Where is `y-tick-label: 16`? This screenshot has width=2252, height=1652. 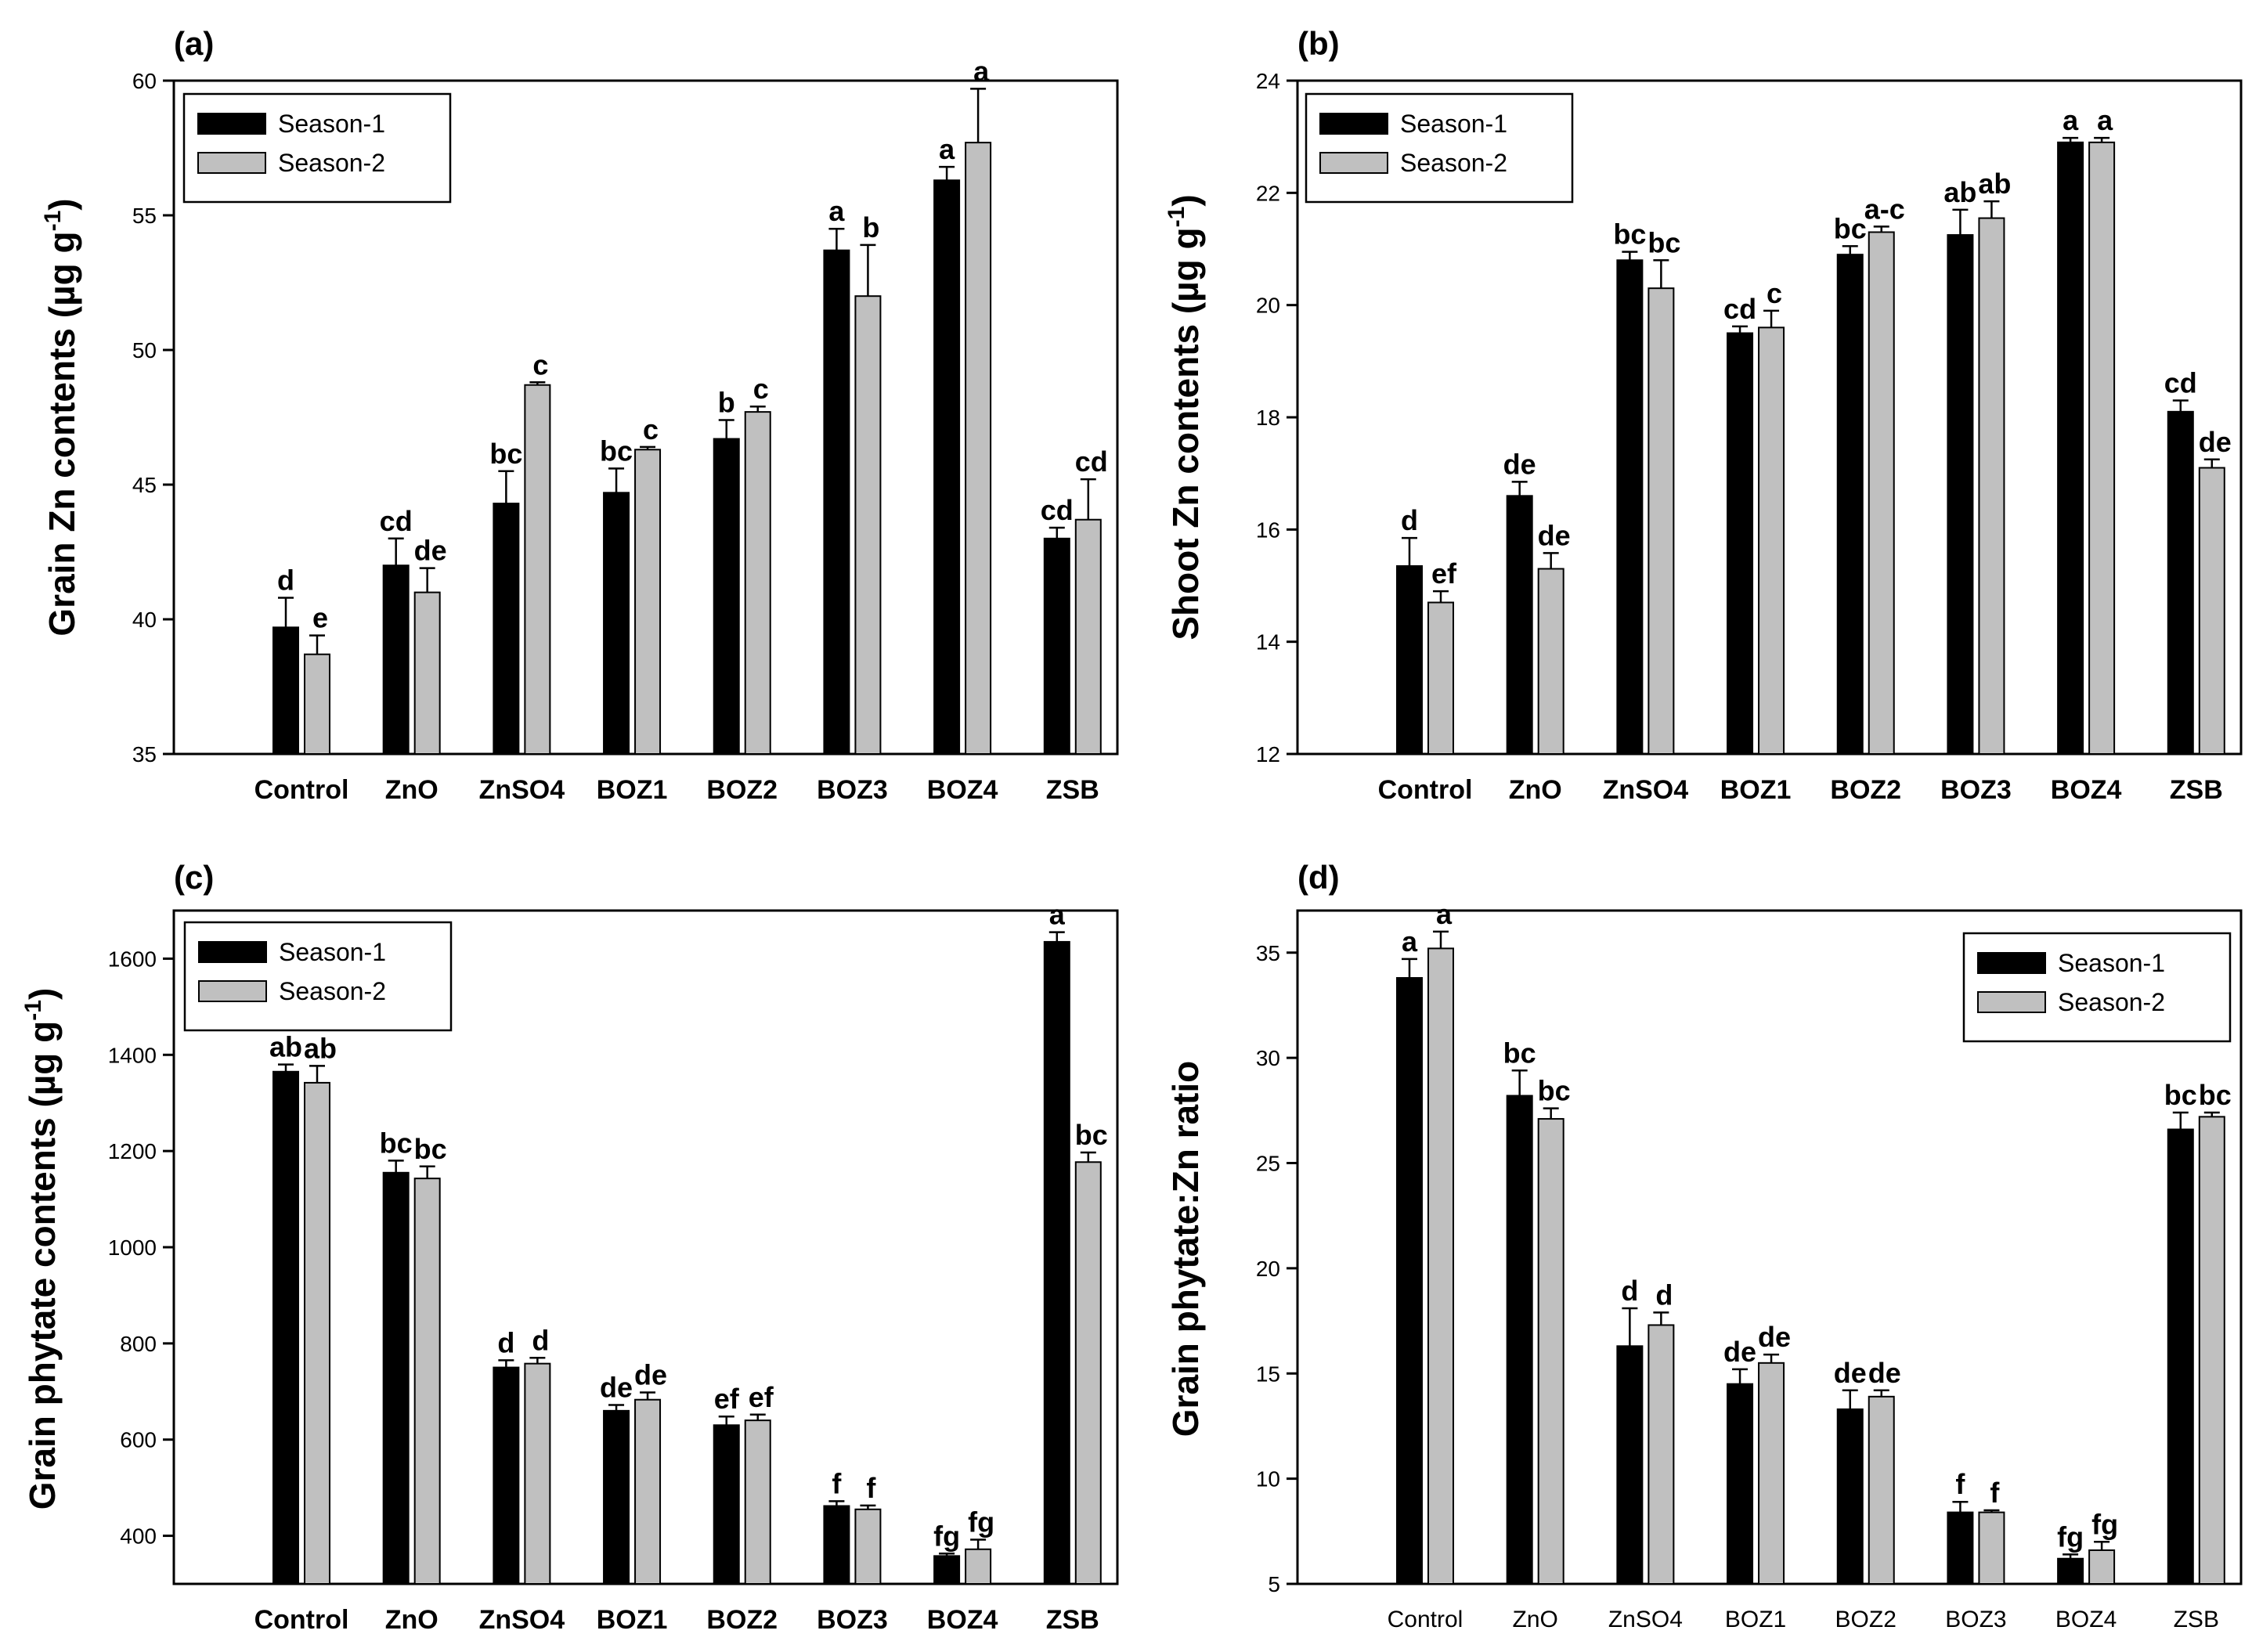
y-tick-label: 16 is located at coordinates (1268, 530).